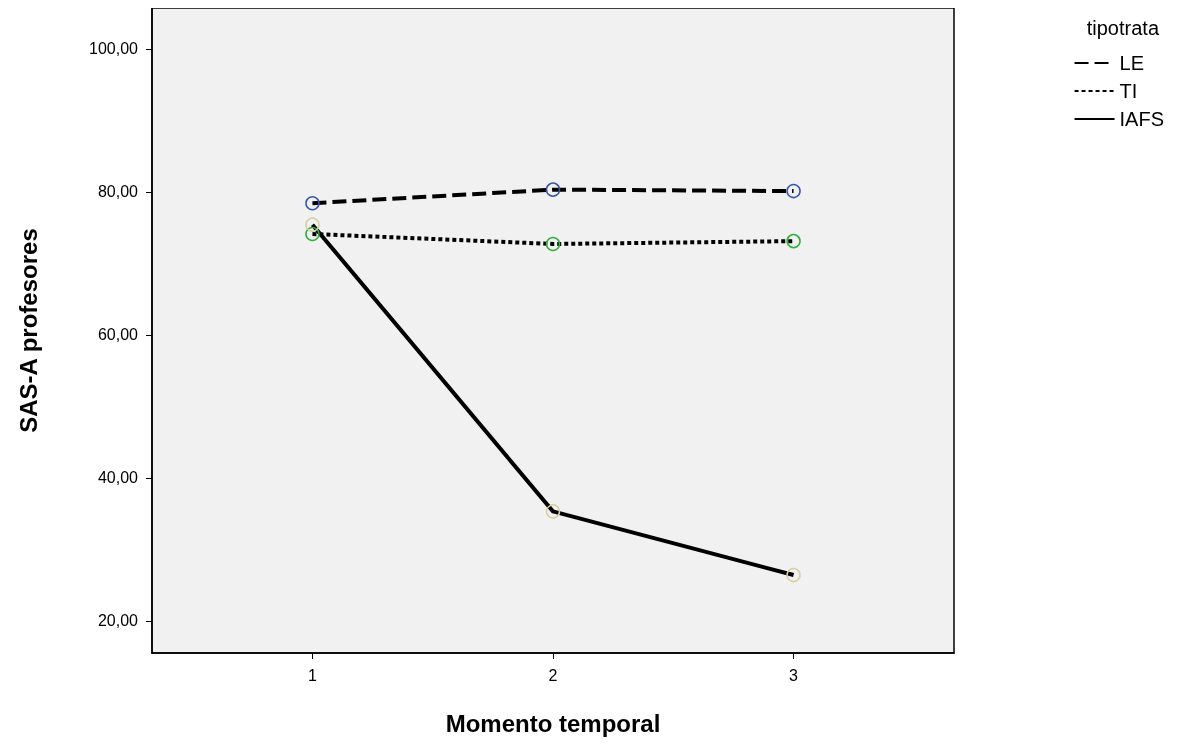 Image resolution: width=1187 pixels, height=749 pixels. Describe the element at coordinates (1141, 119) in the screenshot. I see `legend-label: IAFS` at that location.